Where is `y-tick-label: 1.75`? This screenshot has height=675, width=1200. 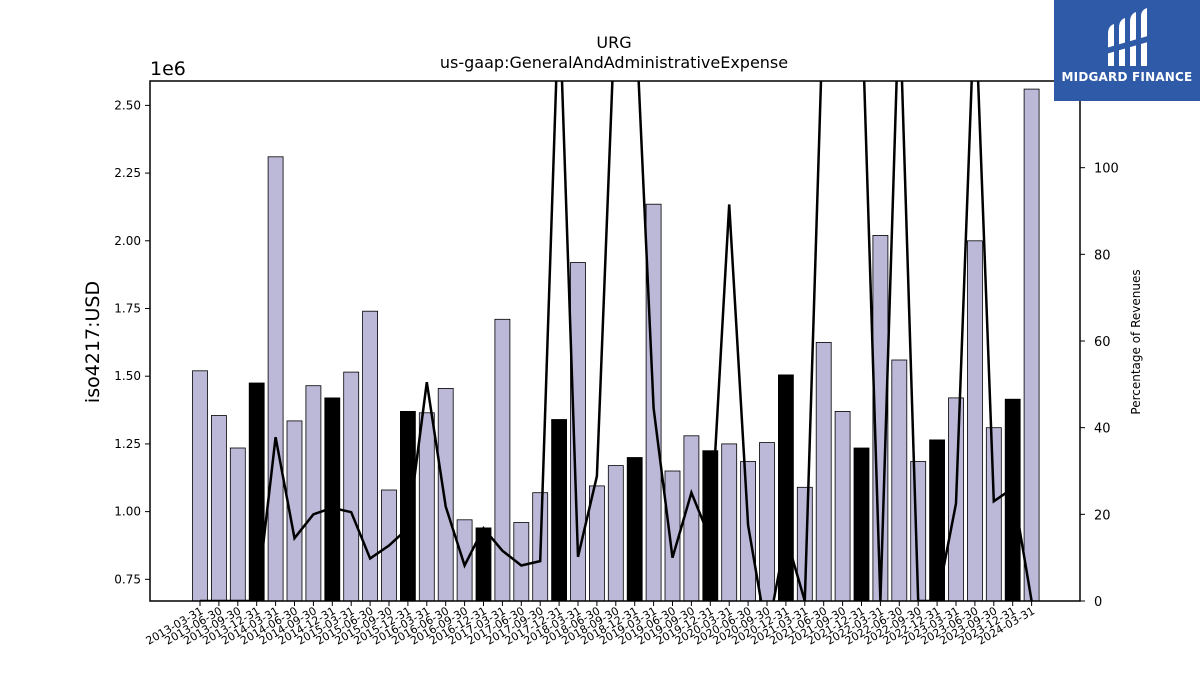
y-tick-label: 1.75 is located at coordinates (127, 309).